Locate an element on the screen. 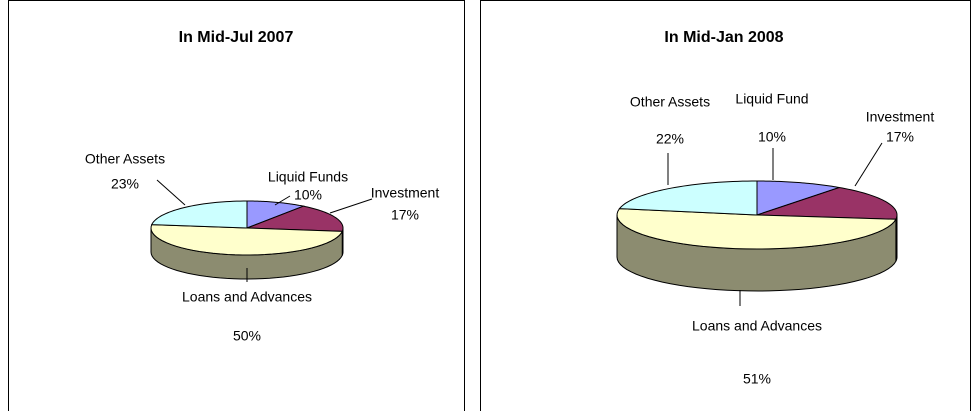  value-label: 23% is located at coordinates (125, 184).